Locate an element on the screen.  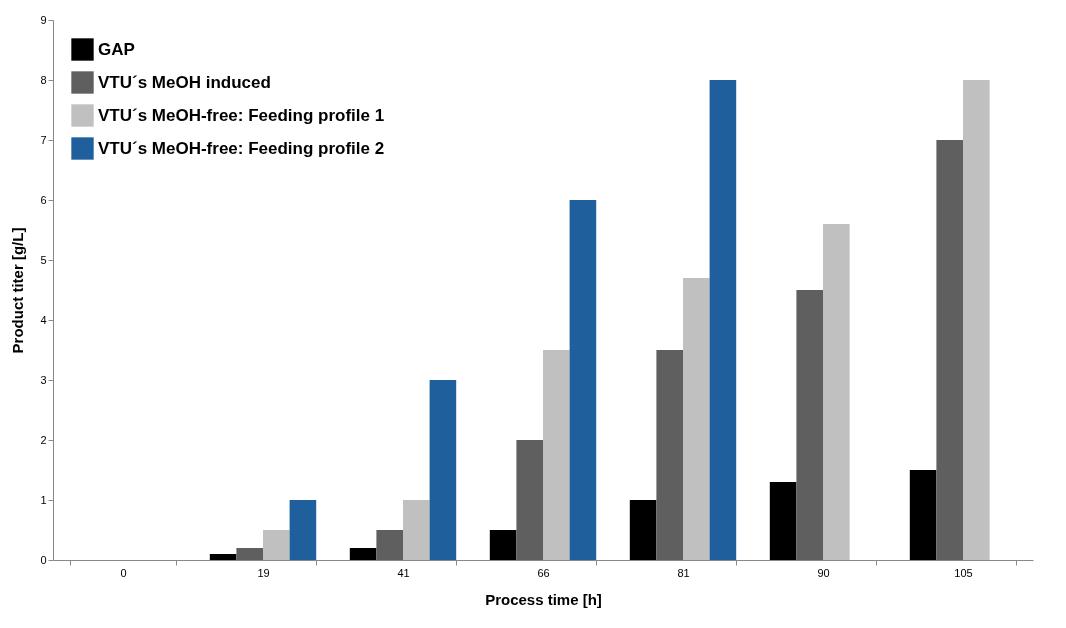
x-tick-label: 0 is located at coordinates (123, 572).